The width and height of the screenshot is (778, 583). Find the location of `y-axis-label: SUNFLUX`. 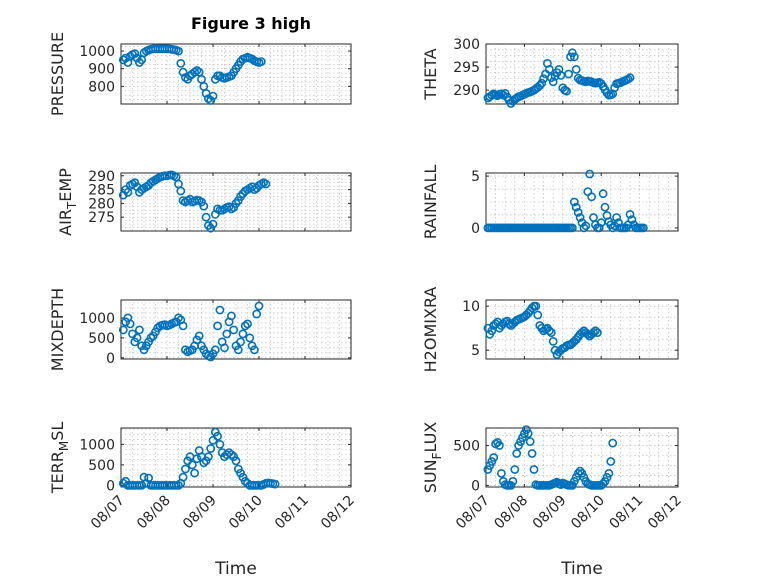

y-axis-label: SUNFLUX is located at coordinates (432, 458).